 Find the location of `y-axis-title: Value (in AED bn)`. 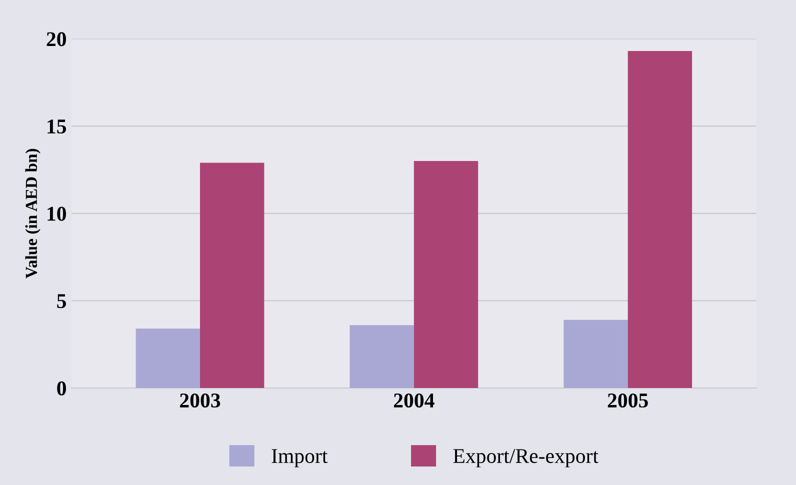

y-axis-title: Value (in AED bn) is located at coordinates (32, 213).